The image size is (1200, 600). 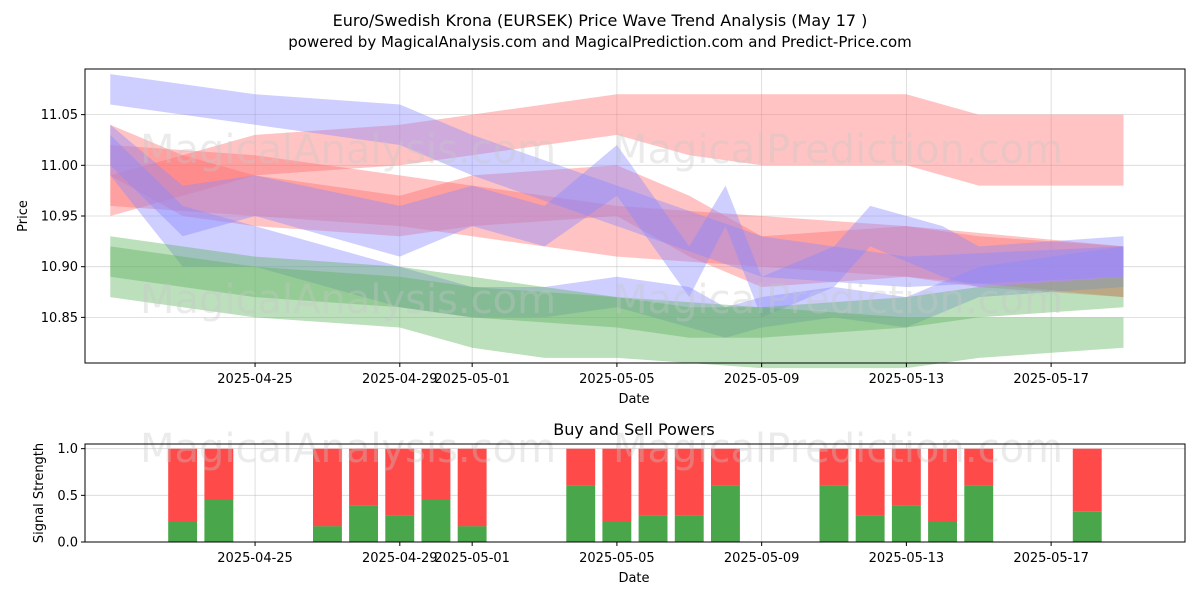 What do you see at coordinates (348, 449) in the screenshot?
I see `watermark-analysis-power: MagicalAnalysis.com` at bounding box center [348, 449].